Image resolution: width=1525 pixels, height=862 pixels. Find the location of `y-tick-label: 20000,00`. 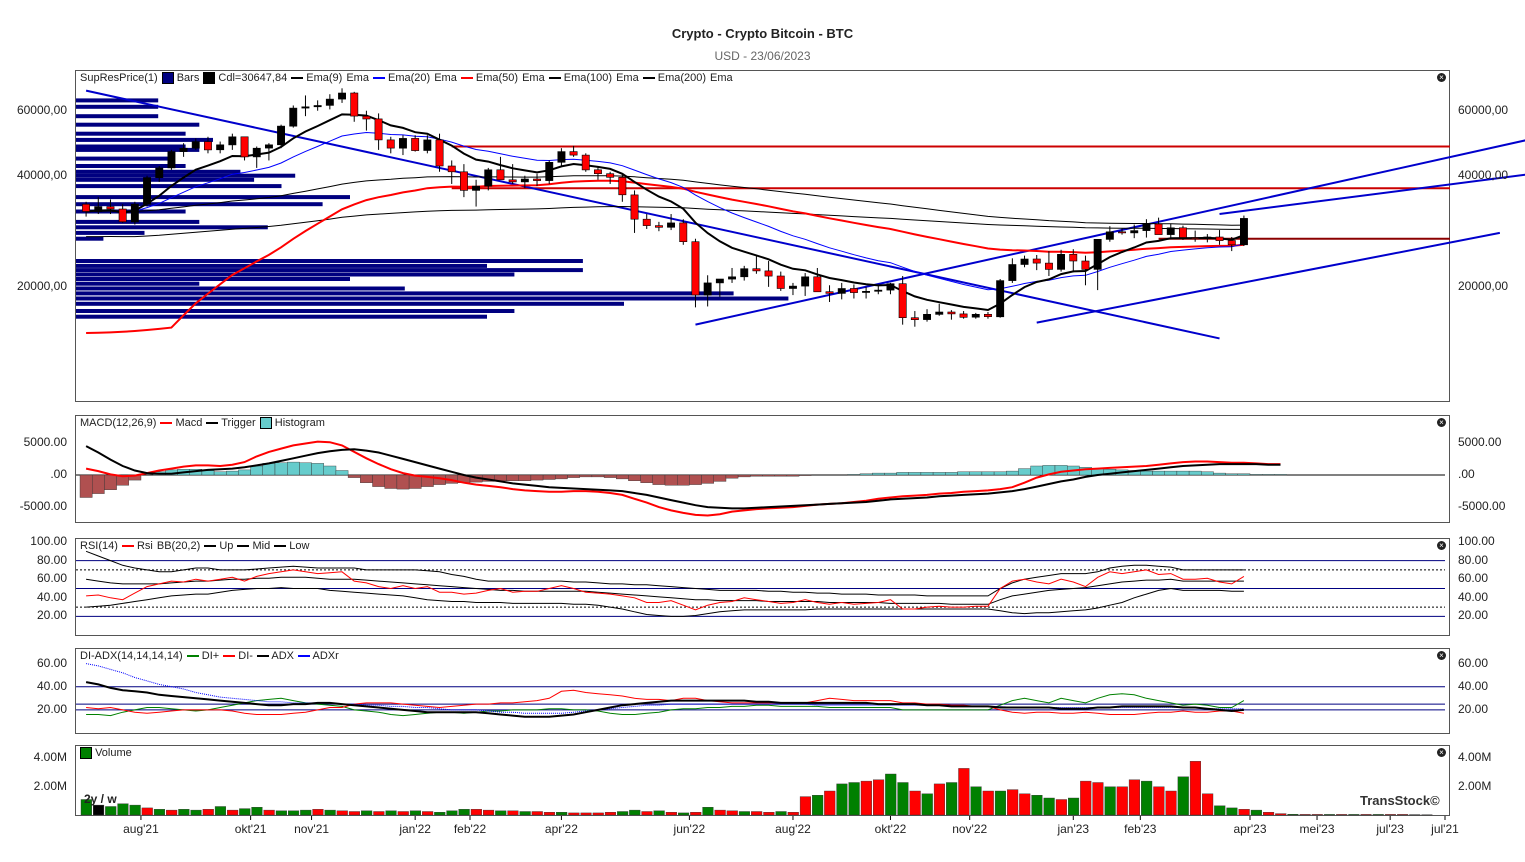

y-tick-label: 20000,00 is located at coordinates (1483, 285).